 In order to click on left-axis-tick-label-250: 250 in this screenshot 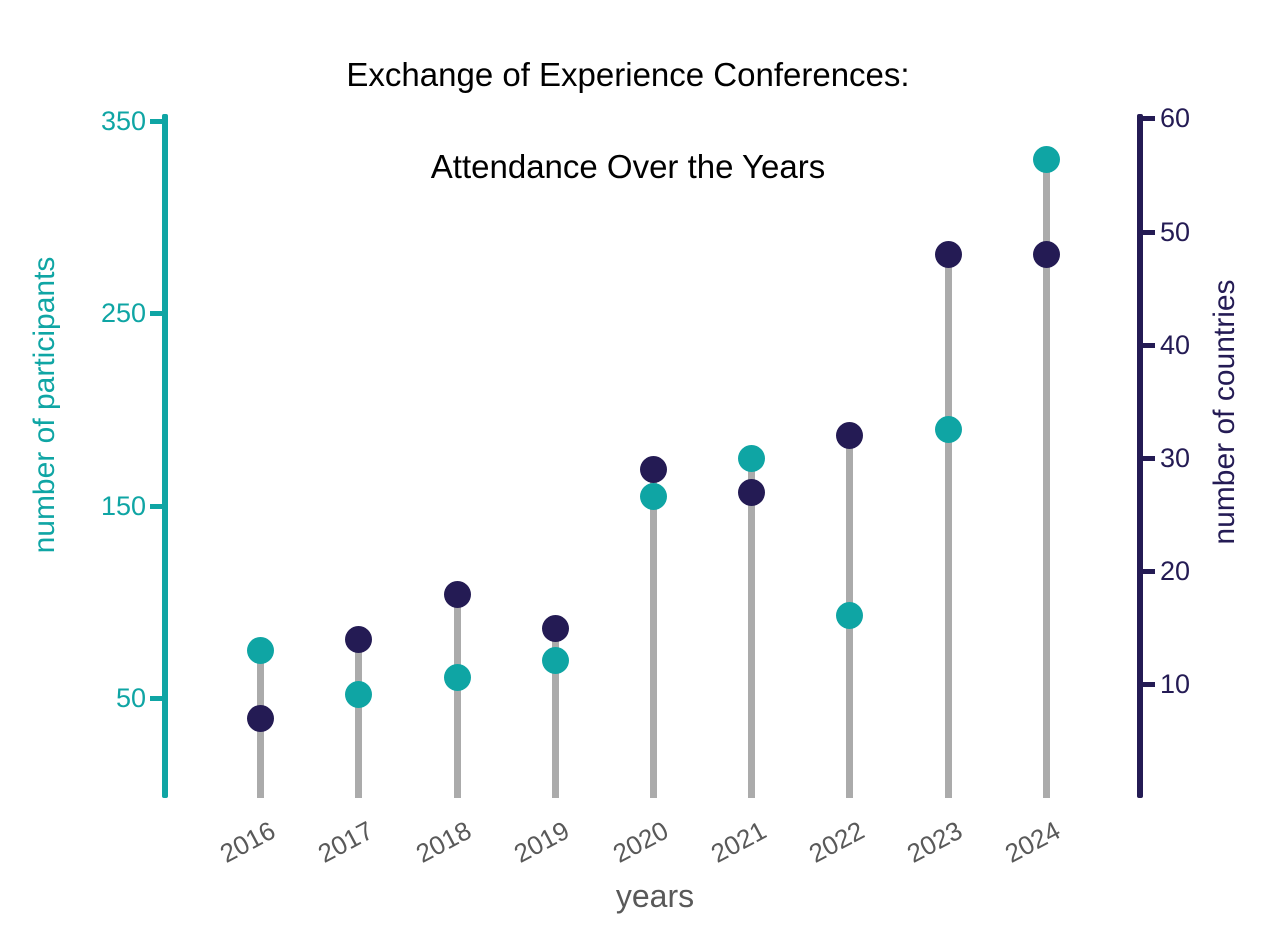, I will do `click(123, 313)`.